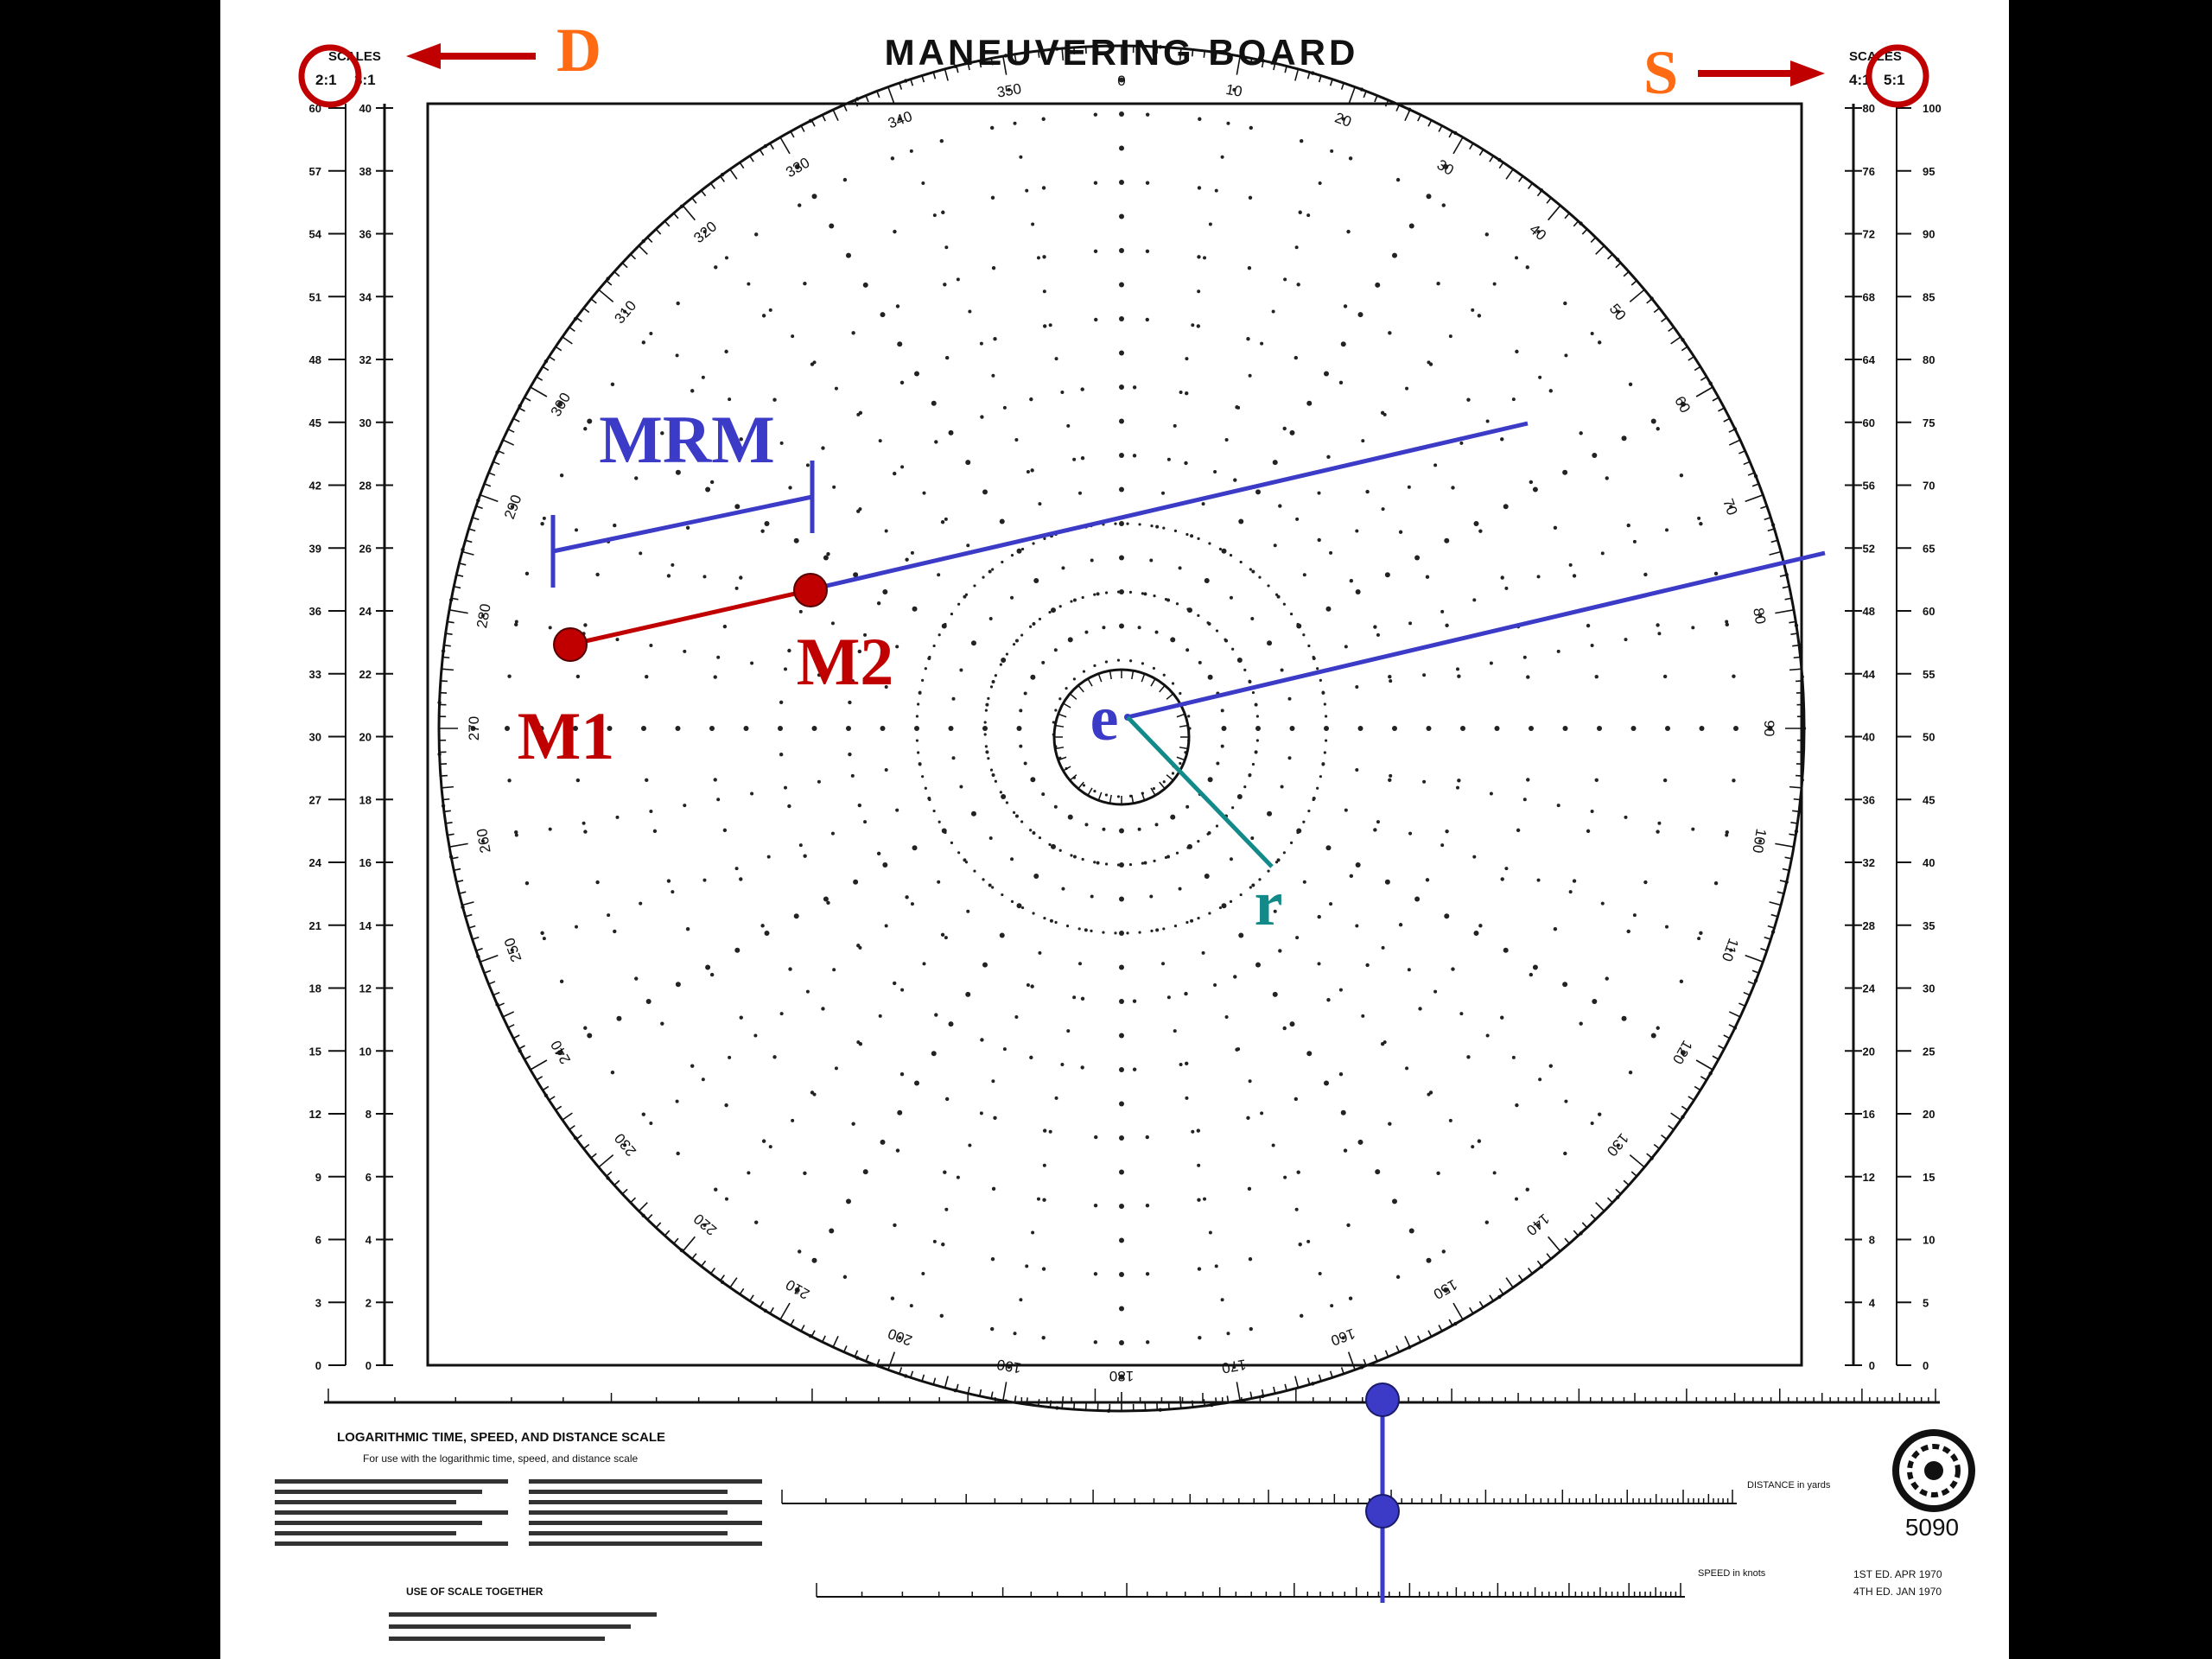  Describe the element at coordinates (315, 988) in the screenshot. I see `scale-value: 18` at that location.